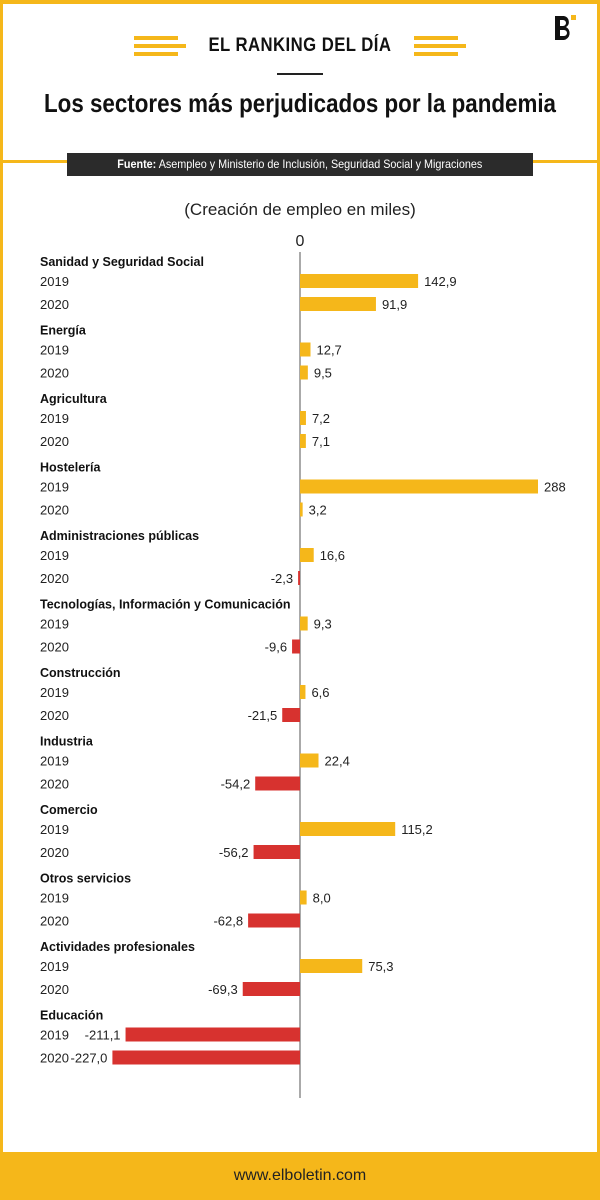  I want to click on footer-bar: www.elboletin.com, so click(300, 1176).